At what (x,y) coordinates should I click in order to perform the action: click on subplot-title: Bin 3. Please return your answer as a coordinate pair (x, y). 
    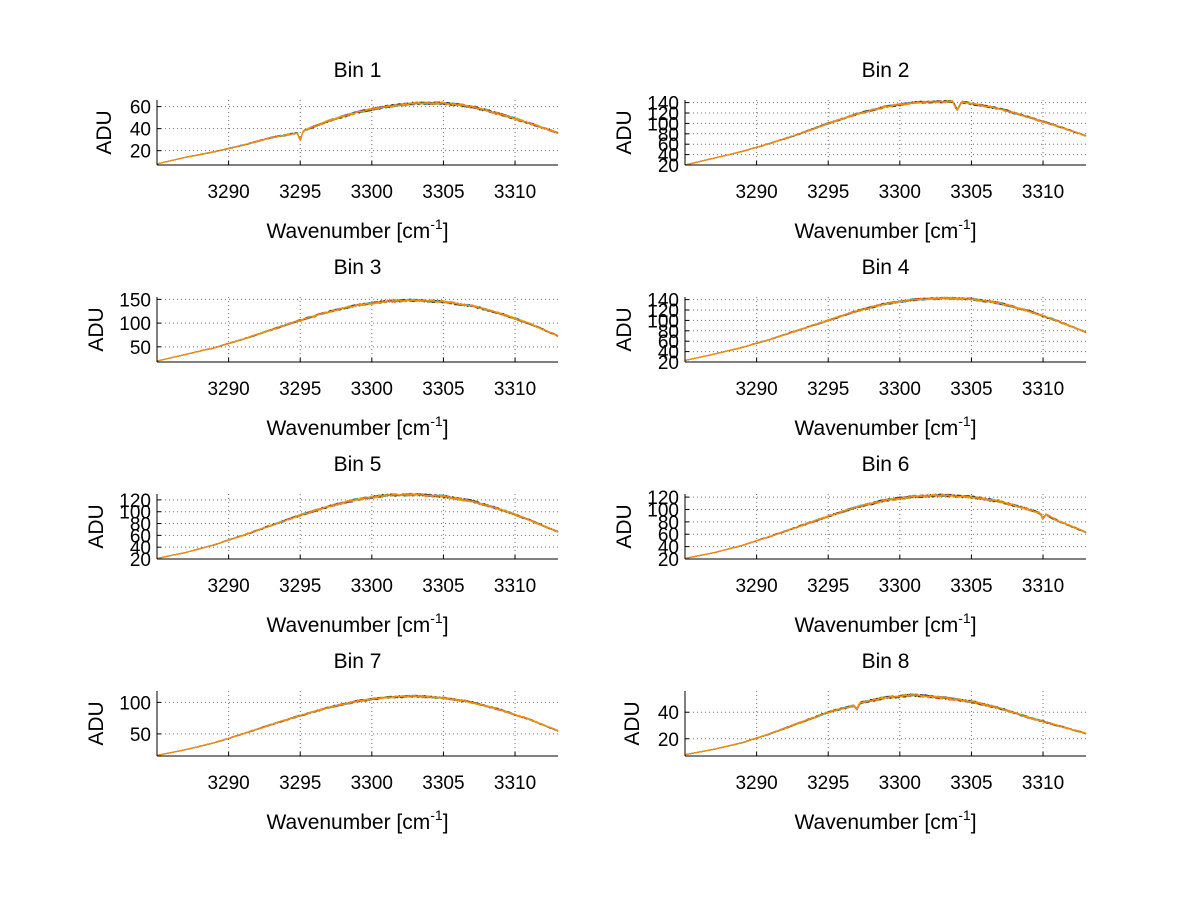
    Looking at the image, I should click on (358, 267).